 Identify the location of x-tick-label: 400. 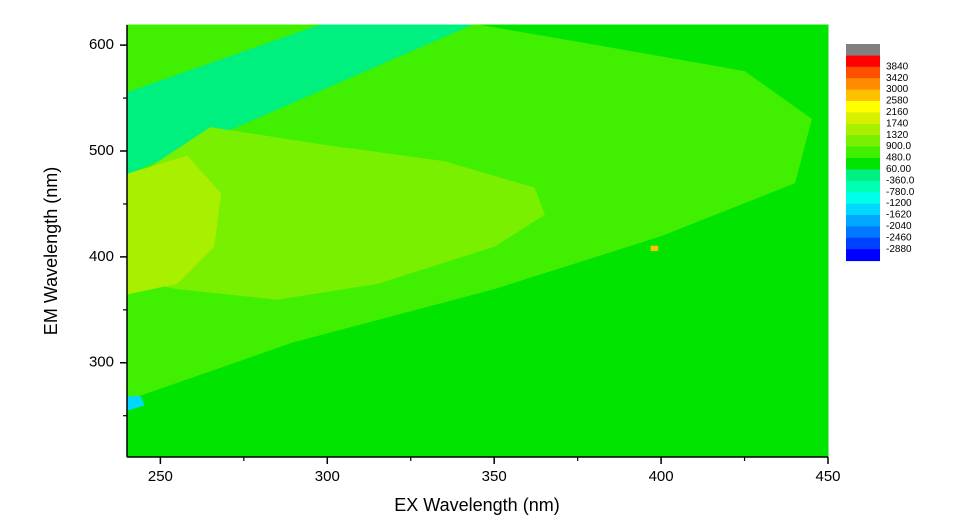
(661, 476).